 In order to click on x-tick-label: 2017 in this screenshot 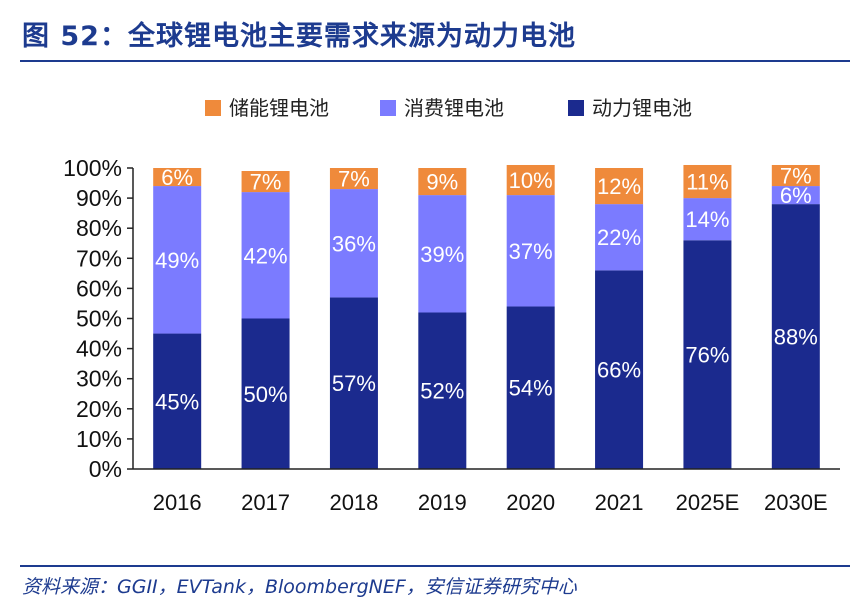, I will do `click(265, 502)`.